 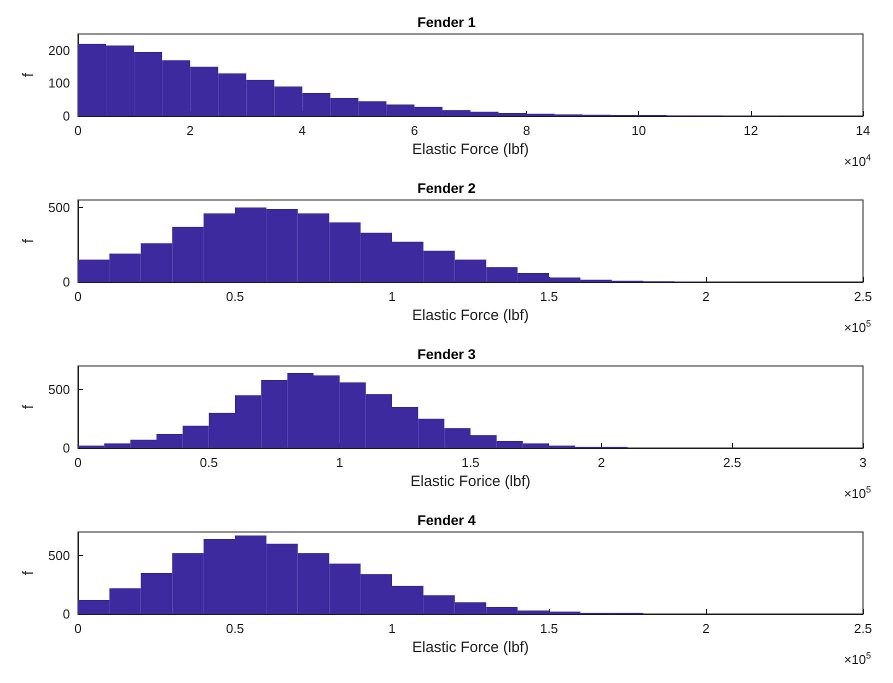 What do you see at coordinates (638, 130) in the screenshot?
I see `x-tick-label: 10` at bounding box center [638, 130].